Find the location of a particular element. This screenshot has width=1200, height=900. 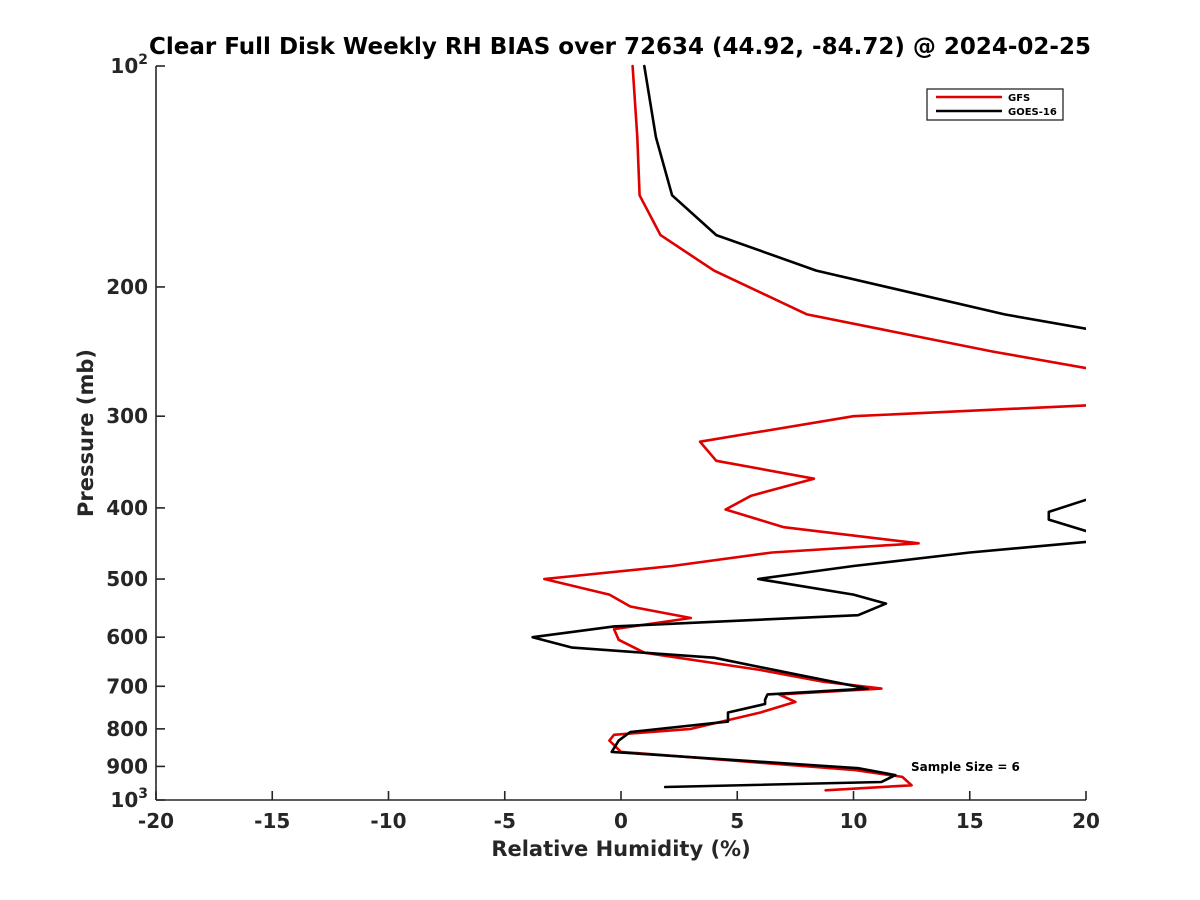

legend-label-goes-16: GOES-16 is located at coordinates (1032, 112).